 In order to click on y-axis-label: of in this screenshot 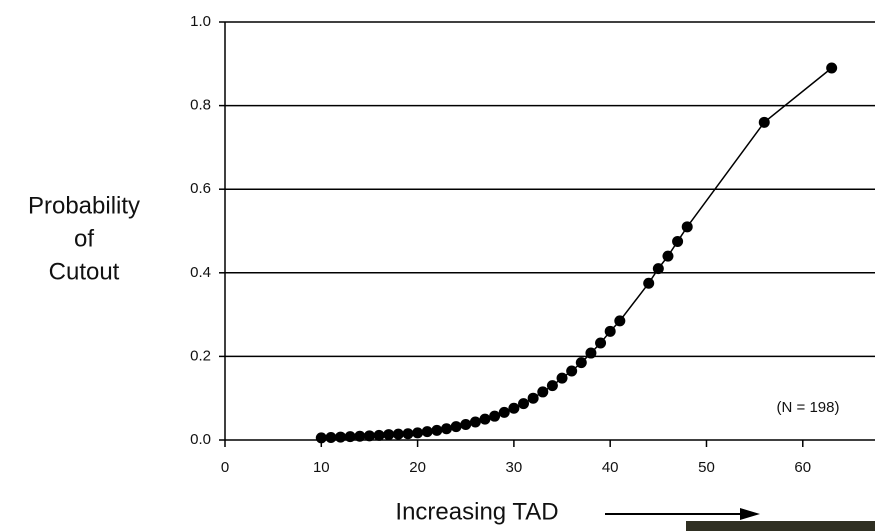, I will do `click(84, 238)`.